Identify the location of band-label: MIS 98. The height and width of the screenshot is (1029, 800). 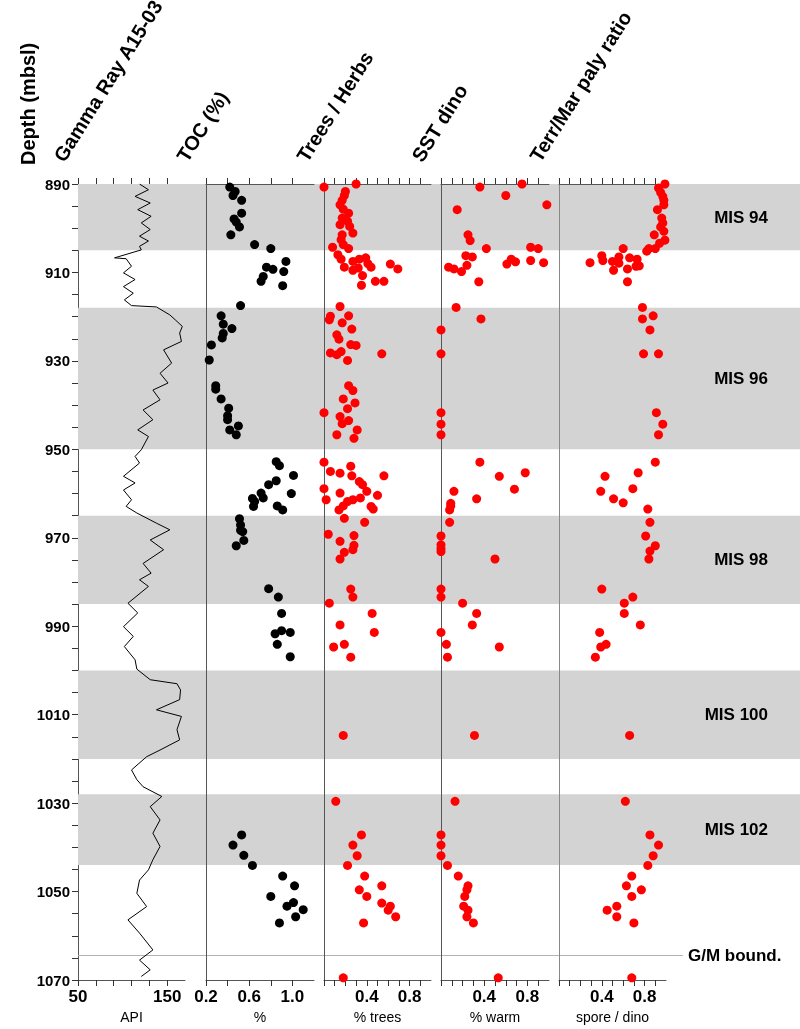
(741, 560).